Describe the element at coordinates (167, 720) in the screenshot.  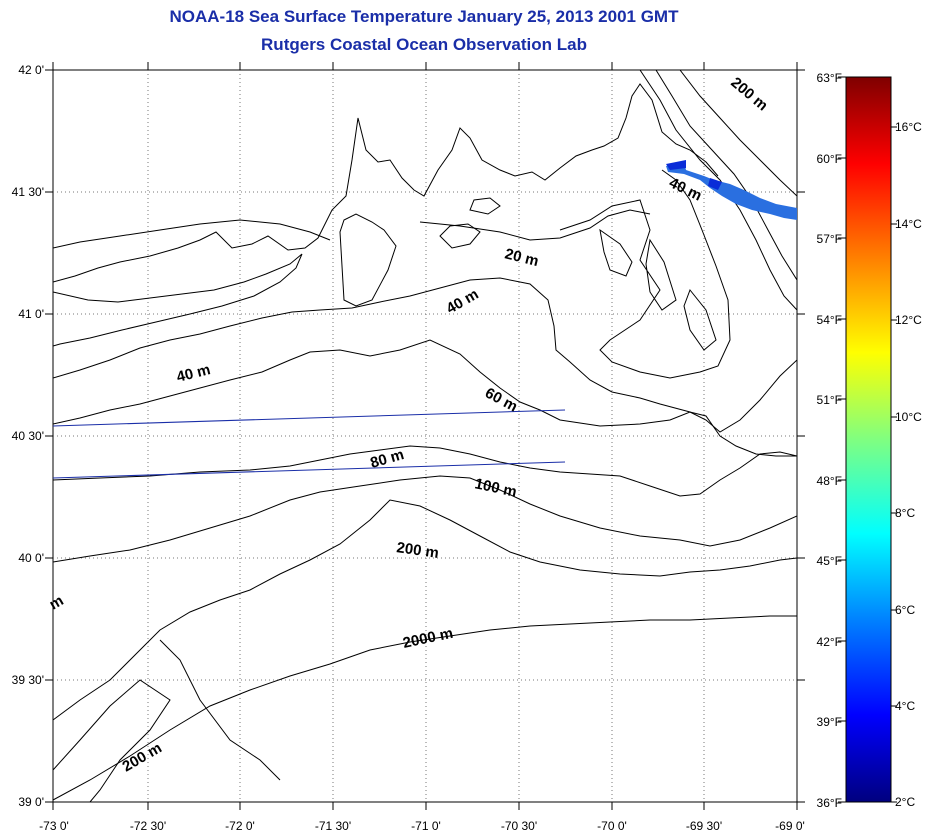
I see `contour-deep-secondary` at that location.